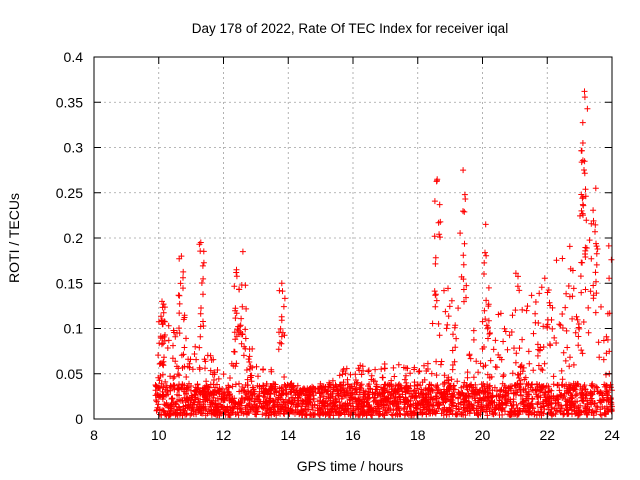  I want to click on y-tick-label: 0.05, so click(69, 374).